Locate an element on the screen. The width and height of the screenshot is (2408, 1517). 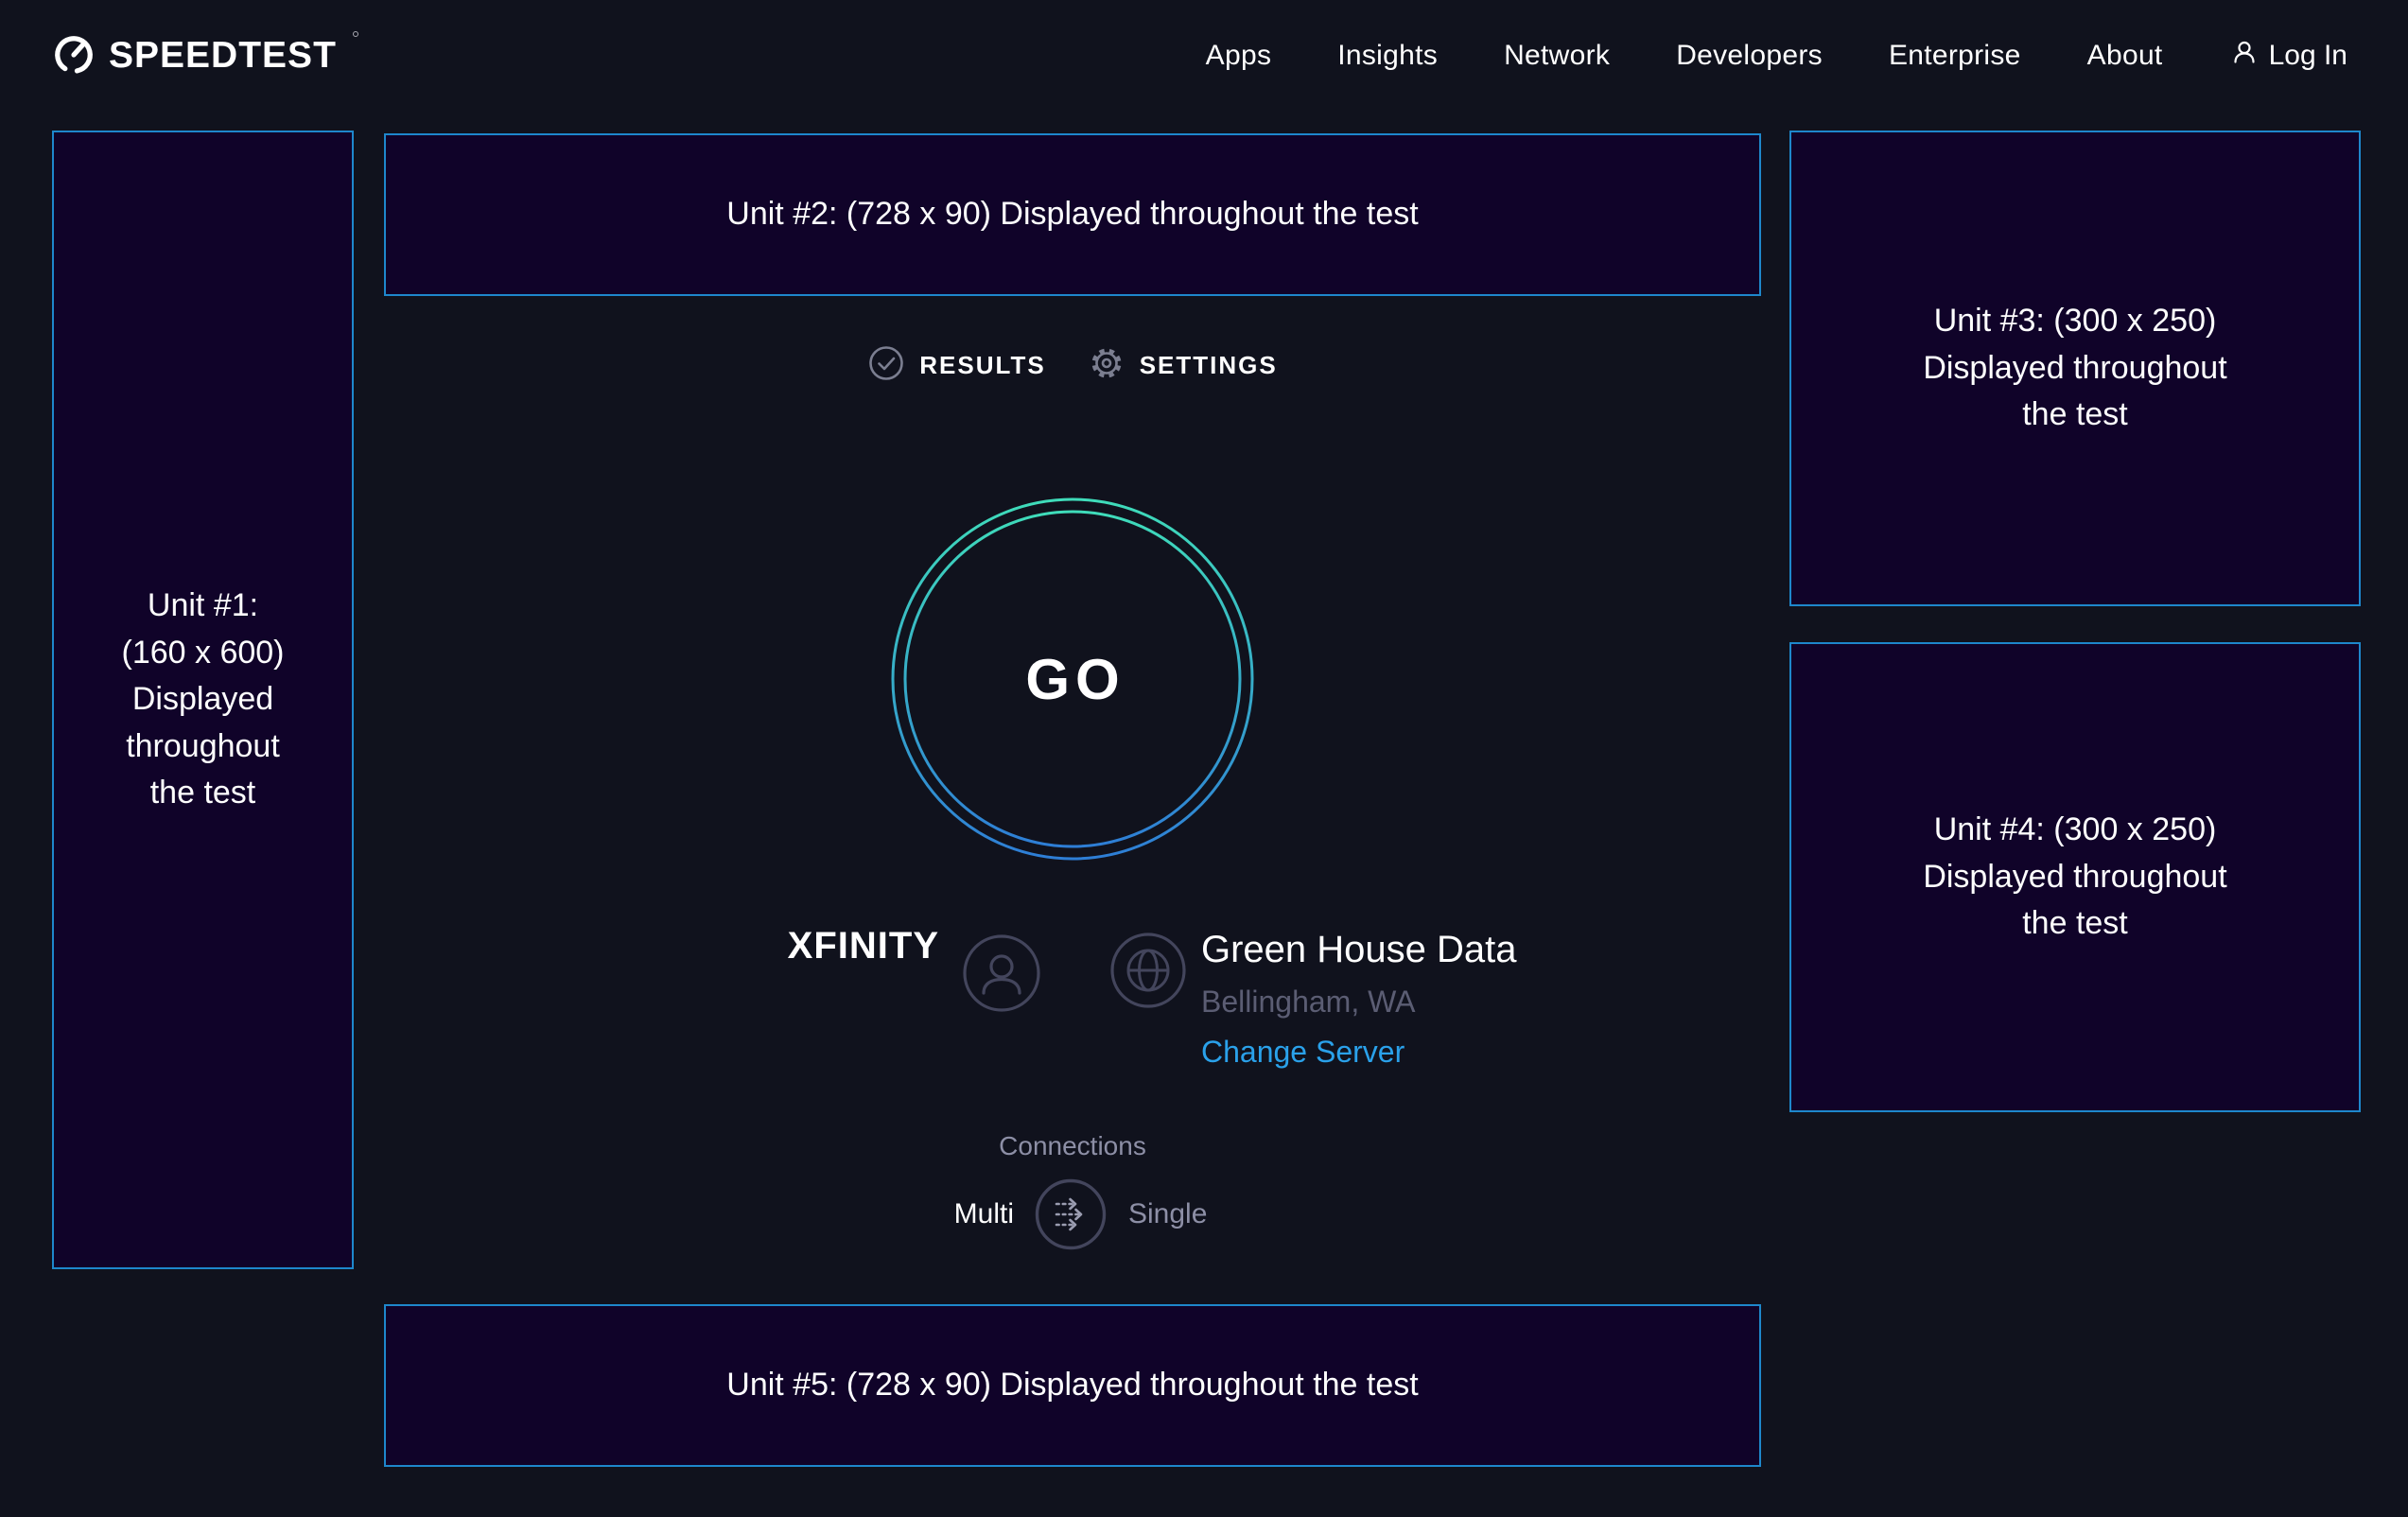
nav-item-about: About is located at coordinates (2124, 55).